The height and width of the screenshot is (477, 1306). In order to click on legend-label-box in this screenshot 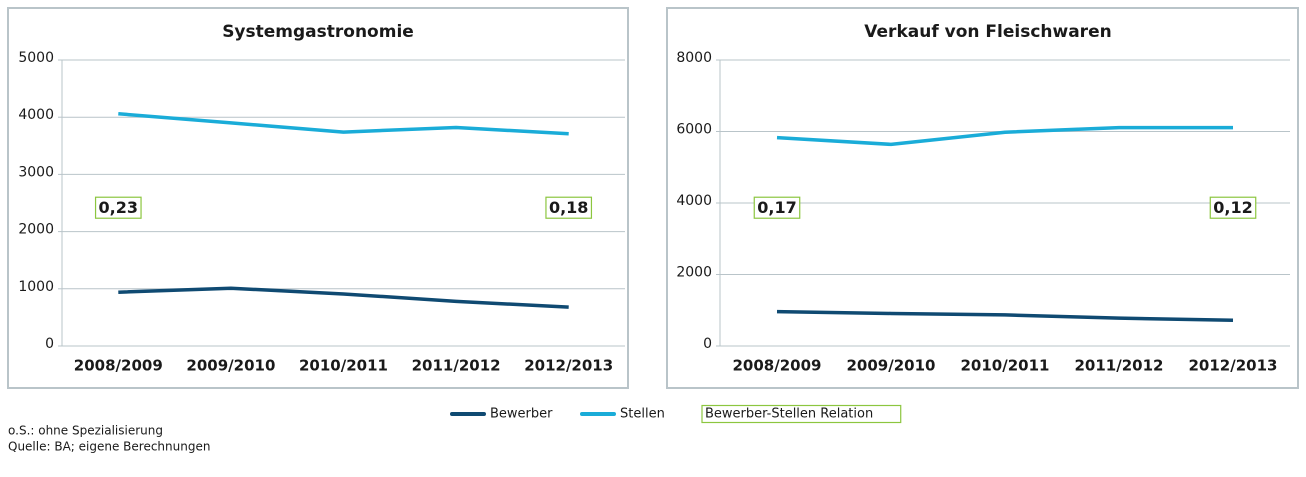, I will do `click(801, 414)`.